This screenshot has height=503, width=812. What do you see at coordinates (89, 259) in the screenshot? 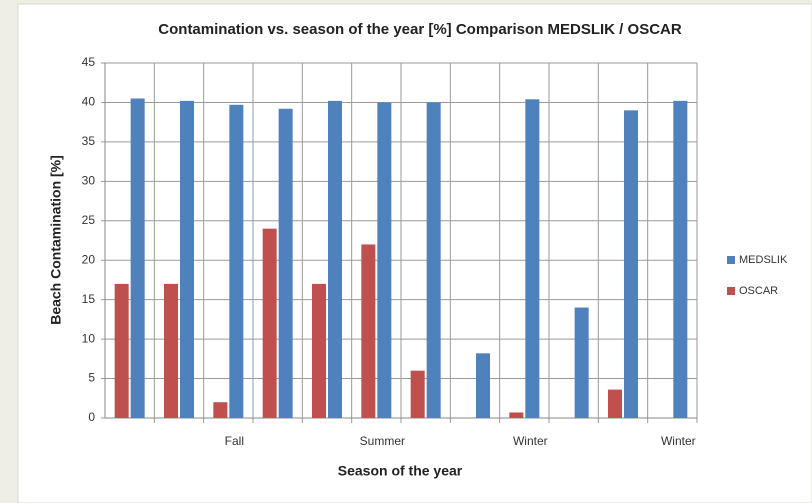
I see `y-tick-label: 20` at bounding box center [89, 259].